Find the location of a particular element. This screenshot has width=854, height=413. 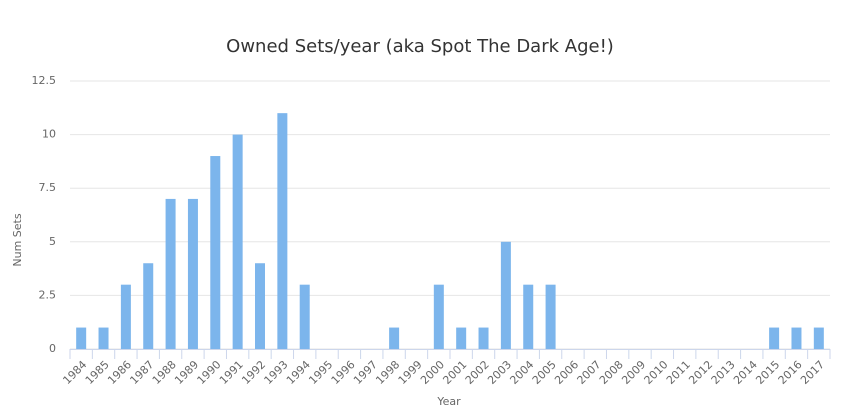

chart-title: Owned Sets/year (aka Spot The Dark Age!) is located at coordinates (420, 46).